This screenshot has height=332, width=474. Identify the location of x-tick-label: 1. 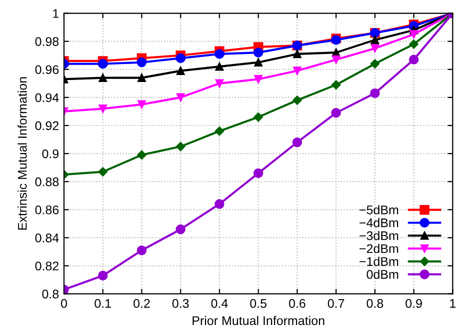
(453, 303).